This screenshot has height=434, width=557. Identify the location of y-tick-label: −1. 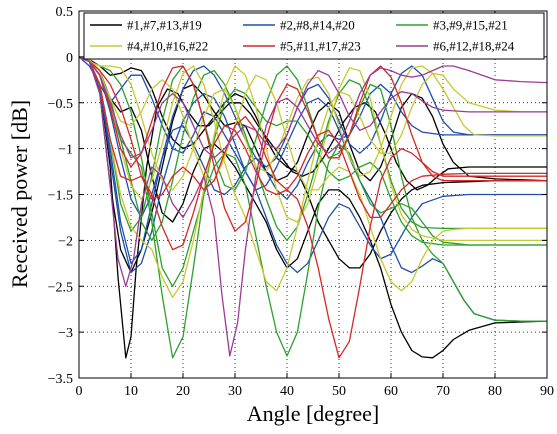
(65, 150).